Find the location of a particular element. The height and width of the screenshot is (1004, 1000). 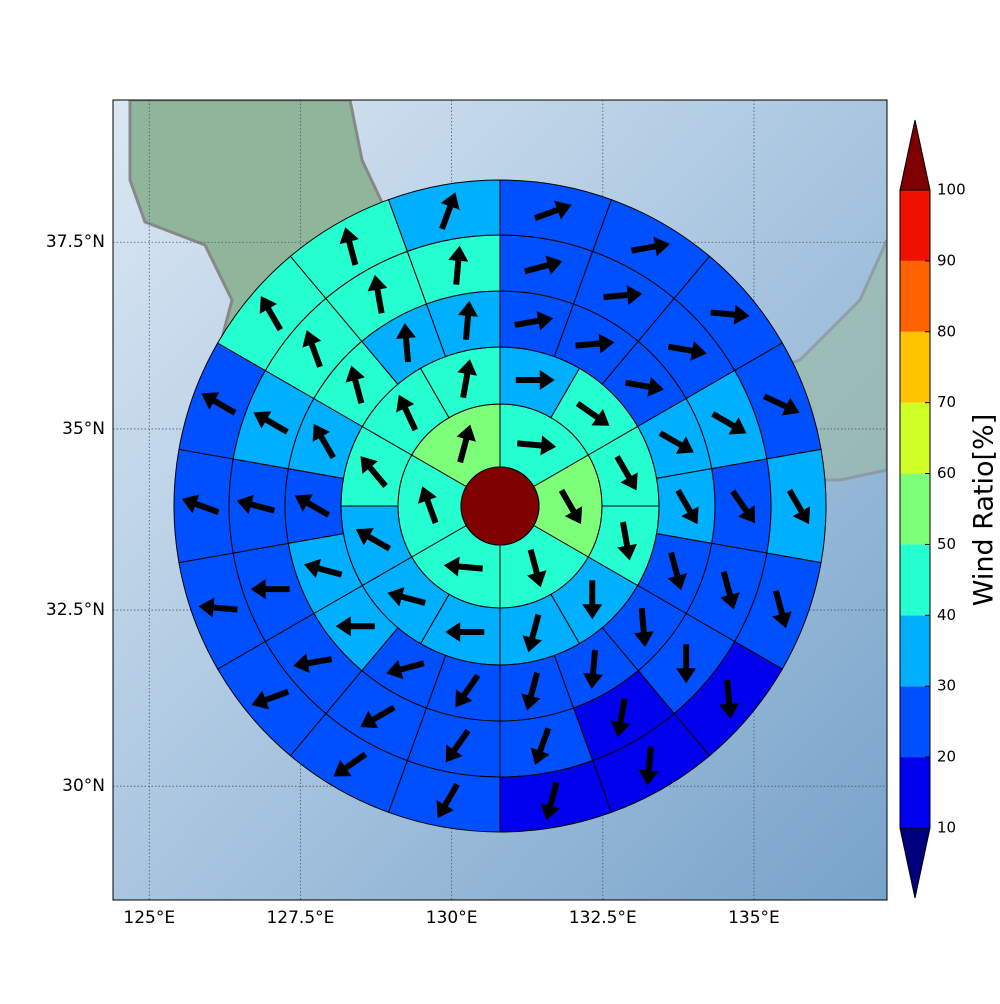

x-tick-label: 130°E is located at coordinates (452, 918).